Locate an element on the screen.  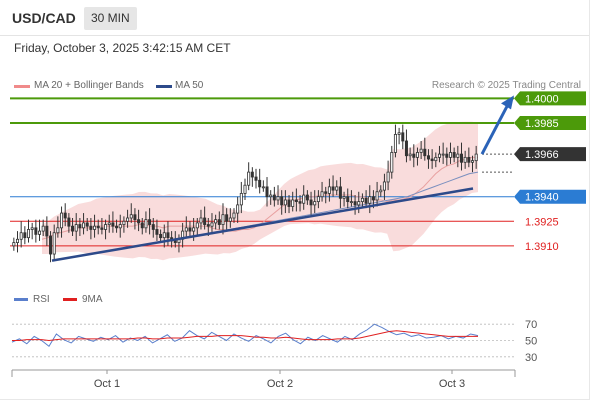
price-tag-text: 1.3910 is located at coordinates (542, 247).